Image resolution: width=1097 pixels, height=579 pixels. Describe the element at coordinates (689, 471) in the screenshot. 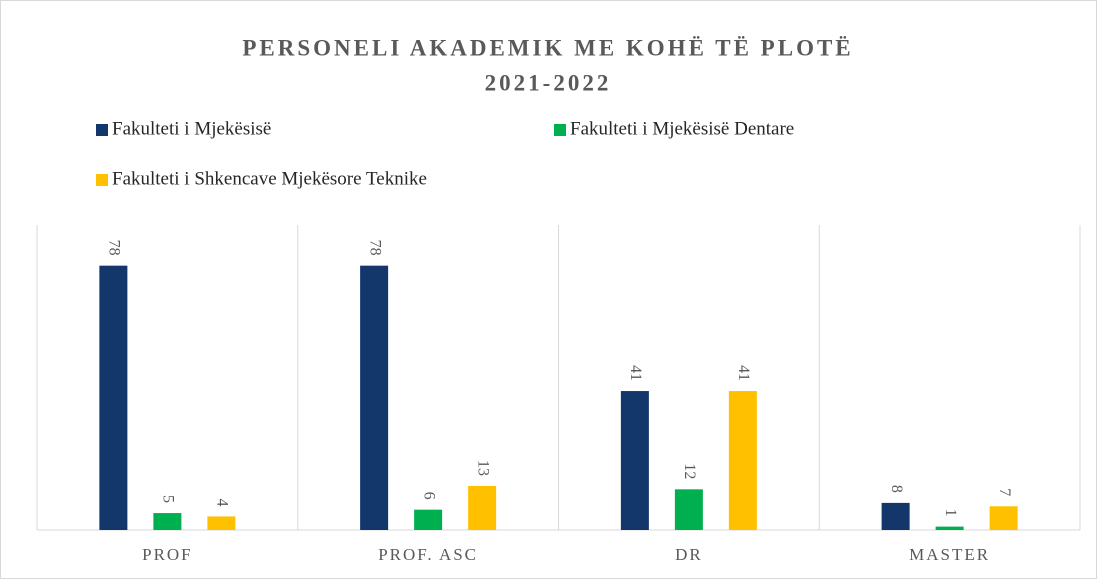

I see `data-label: 12` at that location.